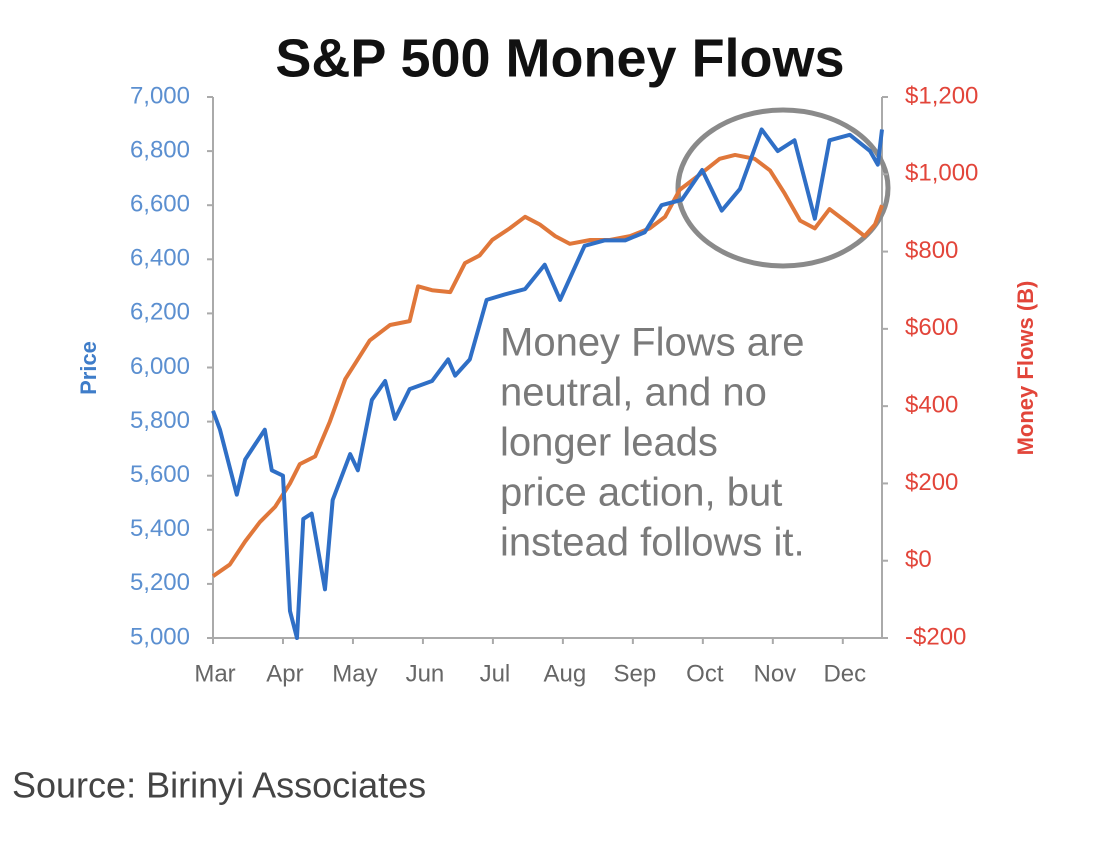 This screenshot has width=1106, height=851. What do you see at coordinates (219, 785) in the screenshot?
I see `source-note: Source: Birinyi Associates` at bounding box center [219, 785].